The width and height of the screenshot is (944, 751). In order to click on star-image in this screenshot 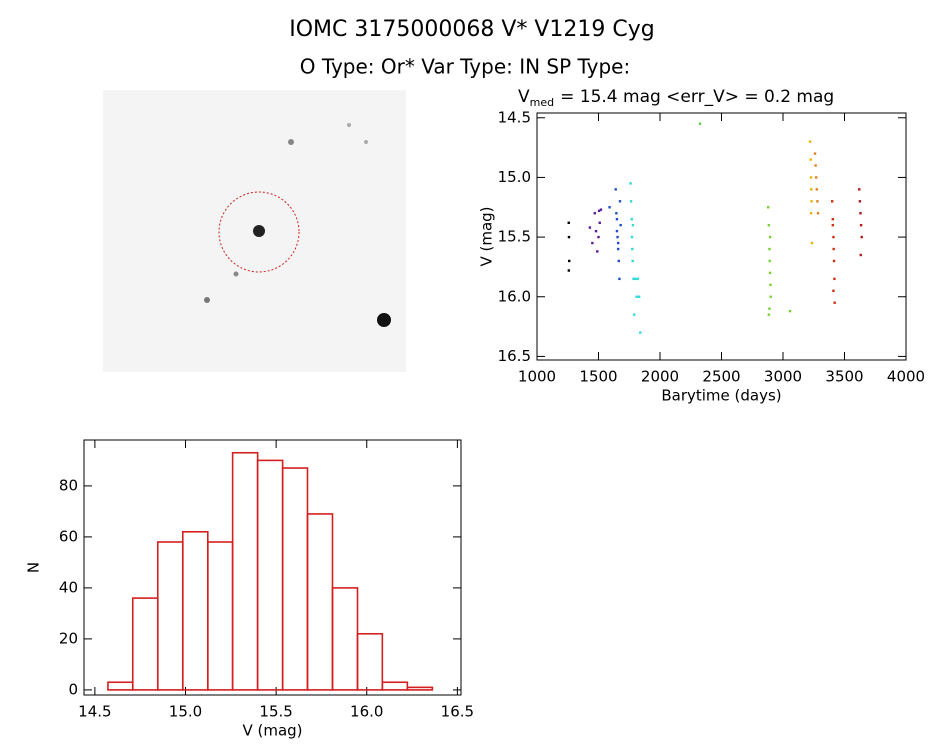, I will do `click(254, 231)`.